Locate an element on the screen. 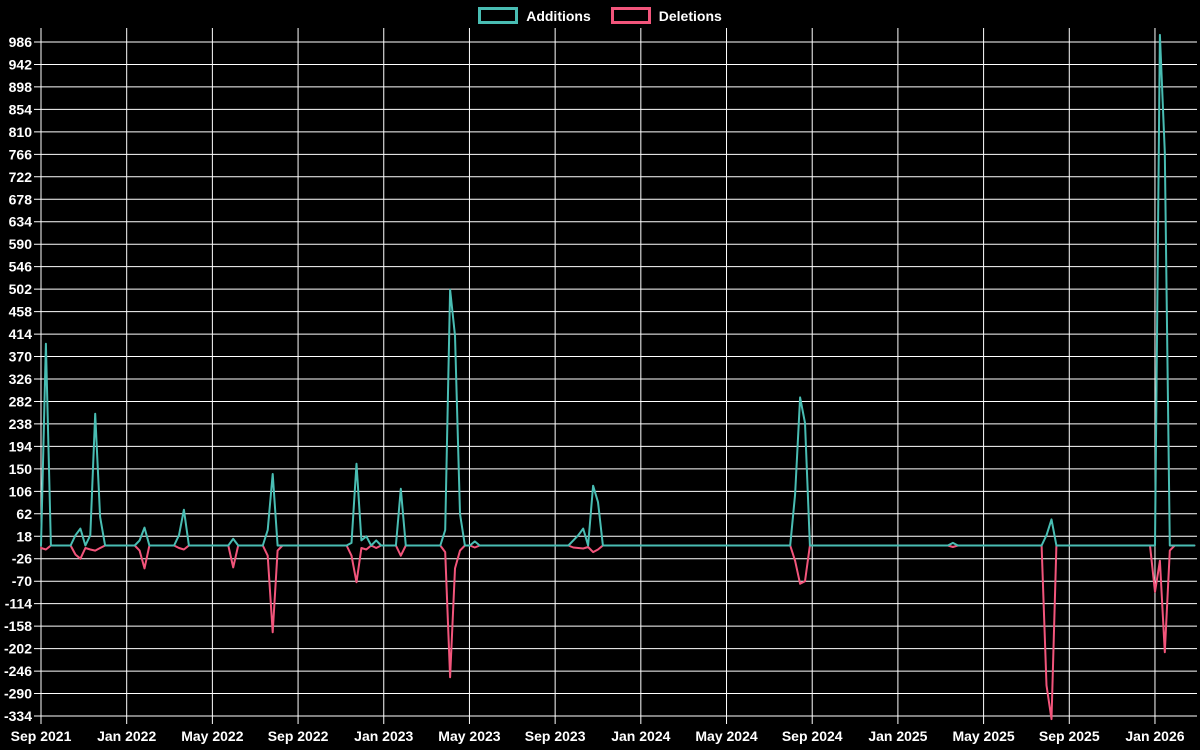  svg-text: -26 is located at coordinates (22, 559).